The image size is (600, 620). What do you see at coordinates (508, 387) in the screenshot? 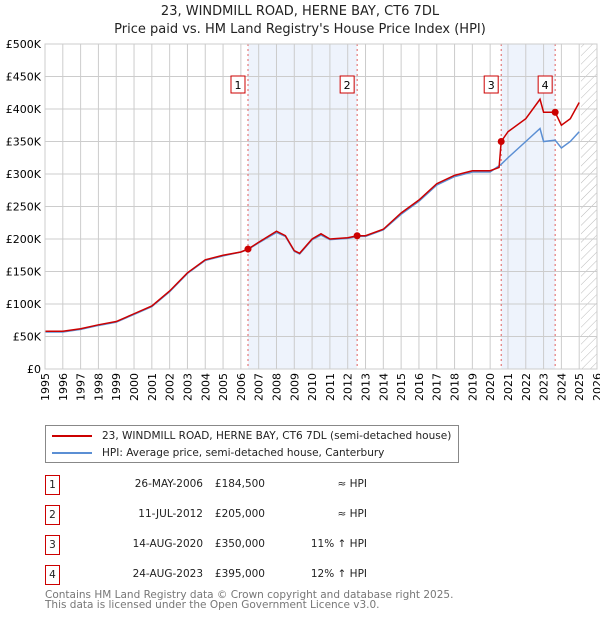
I see `x-tick-label: 2021` at bounding box center [508, 387].